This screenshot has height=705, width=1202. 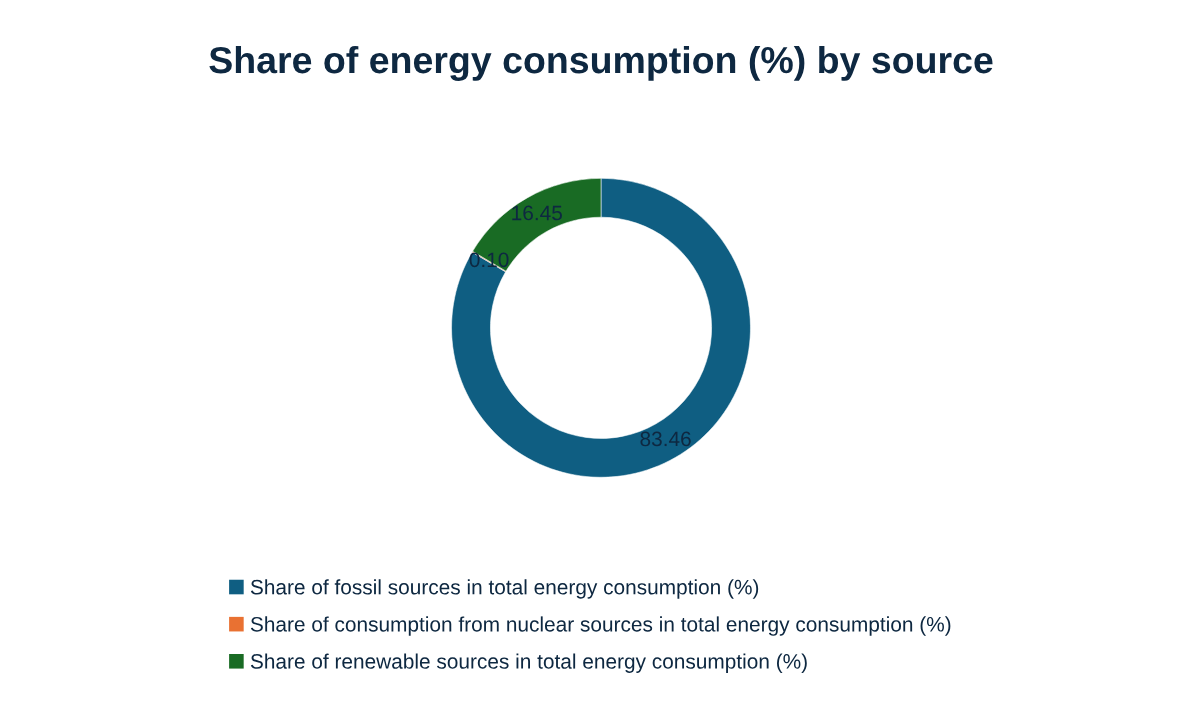 I want to click on legend-label: Share of fossil sources in total energy consumption (%), so click(x=504, y=589).